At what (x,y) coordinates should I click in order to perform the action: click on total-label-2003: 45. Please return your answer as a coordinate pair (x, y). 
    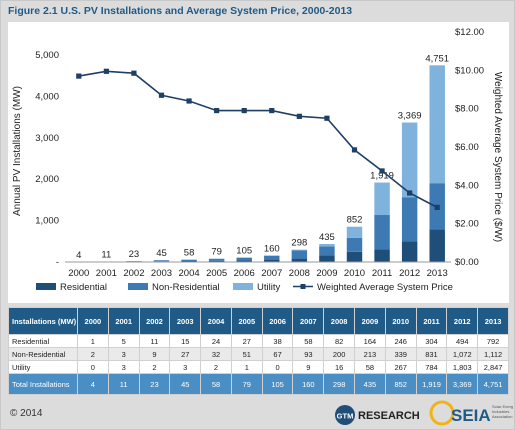
    Looking at the image, I should click on (161, 253).